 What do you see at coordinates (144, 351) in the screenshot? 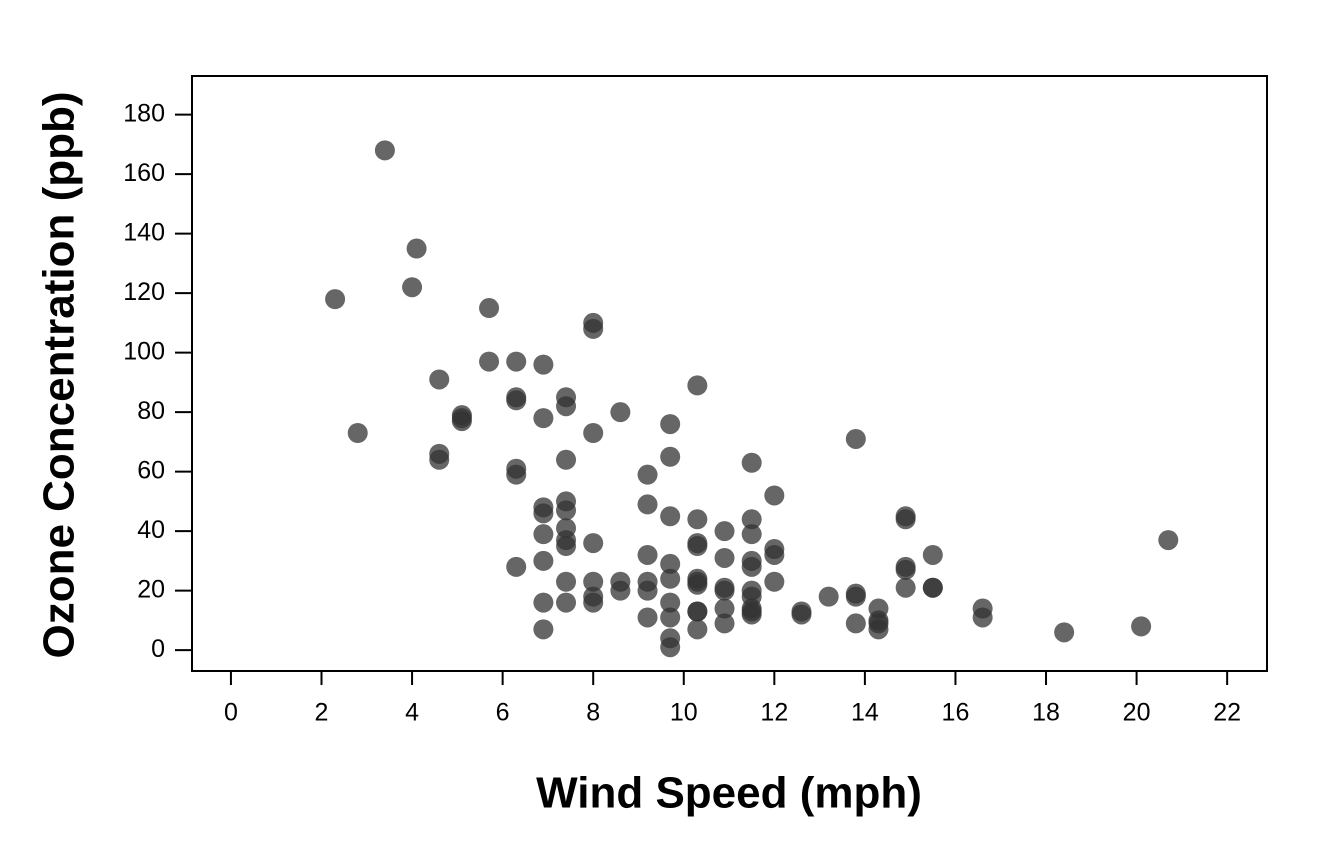
I see `y-tick-label: 100` at bounding box center [144, 351].